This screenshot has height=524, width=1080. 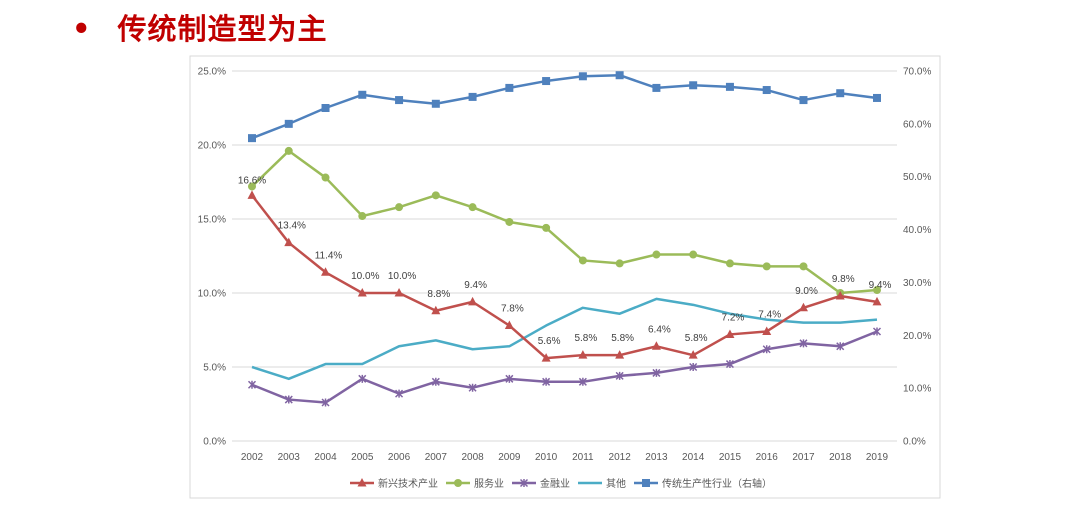 What do you see at coordinates (252, 180) in the screenshot?
I see `data-label: 16.6%` at bounding box center [252, 180].